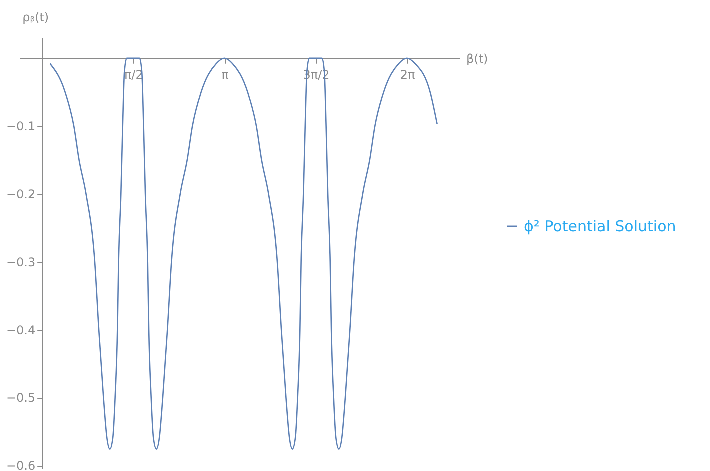  I want to click on y-tick-label: −0.6, so click(21, 465).